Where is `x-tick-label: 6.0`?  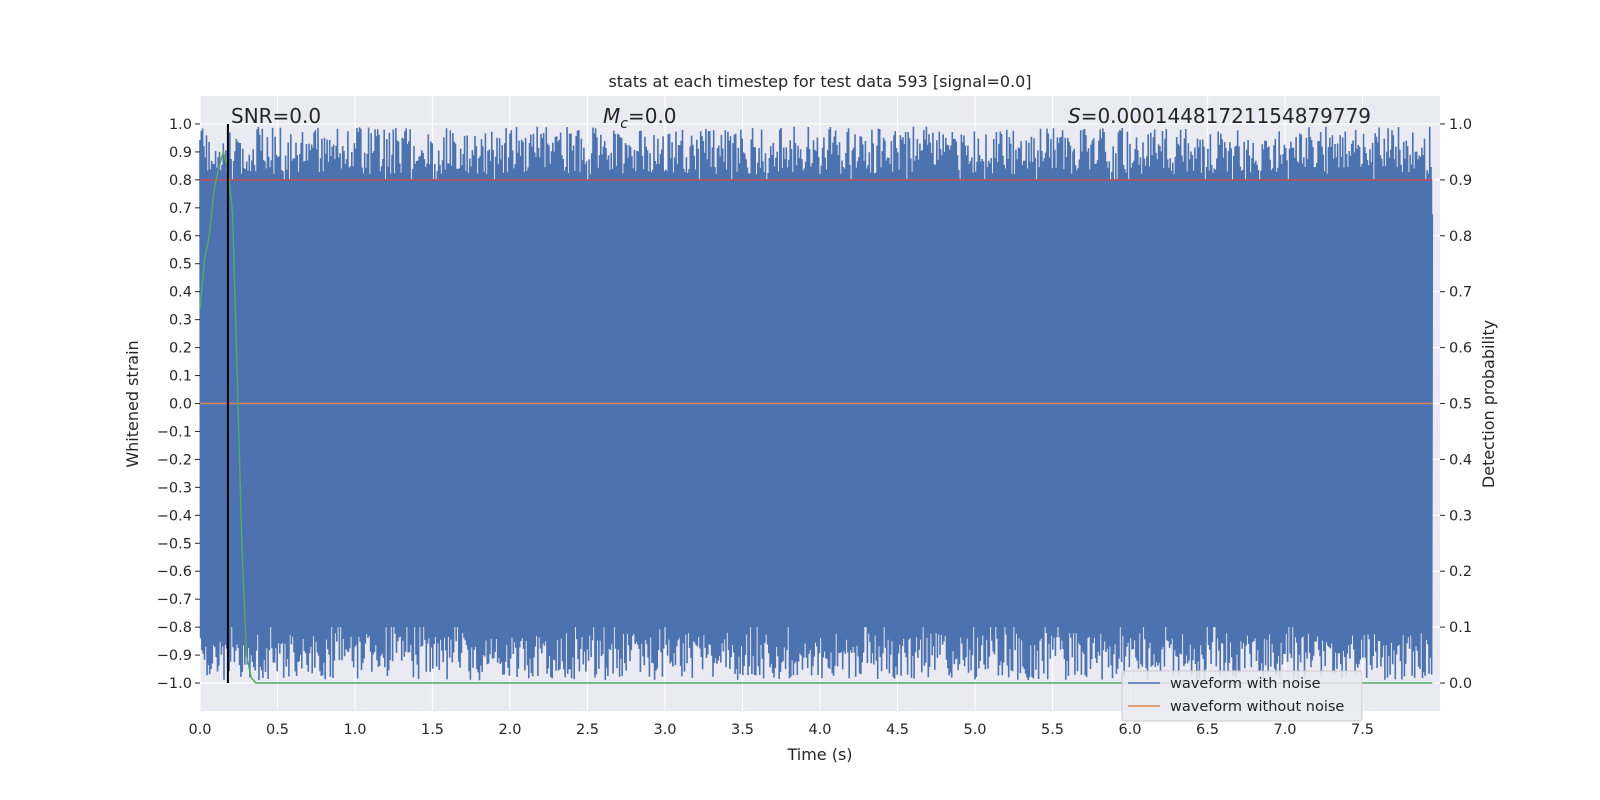
x-tick-label: 6.0 is located at coordinates (1129, 730).